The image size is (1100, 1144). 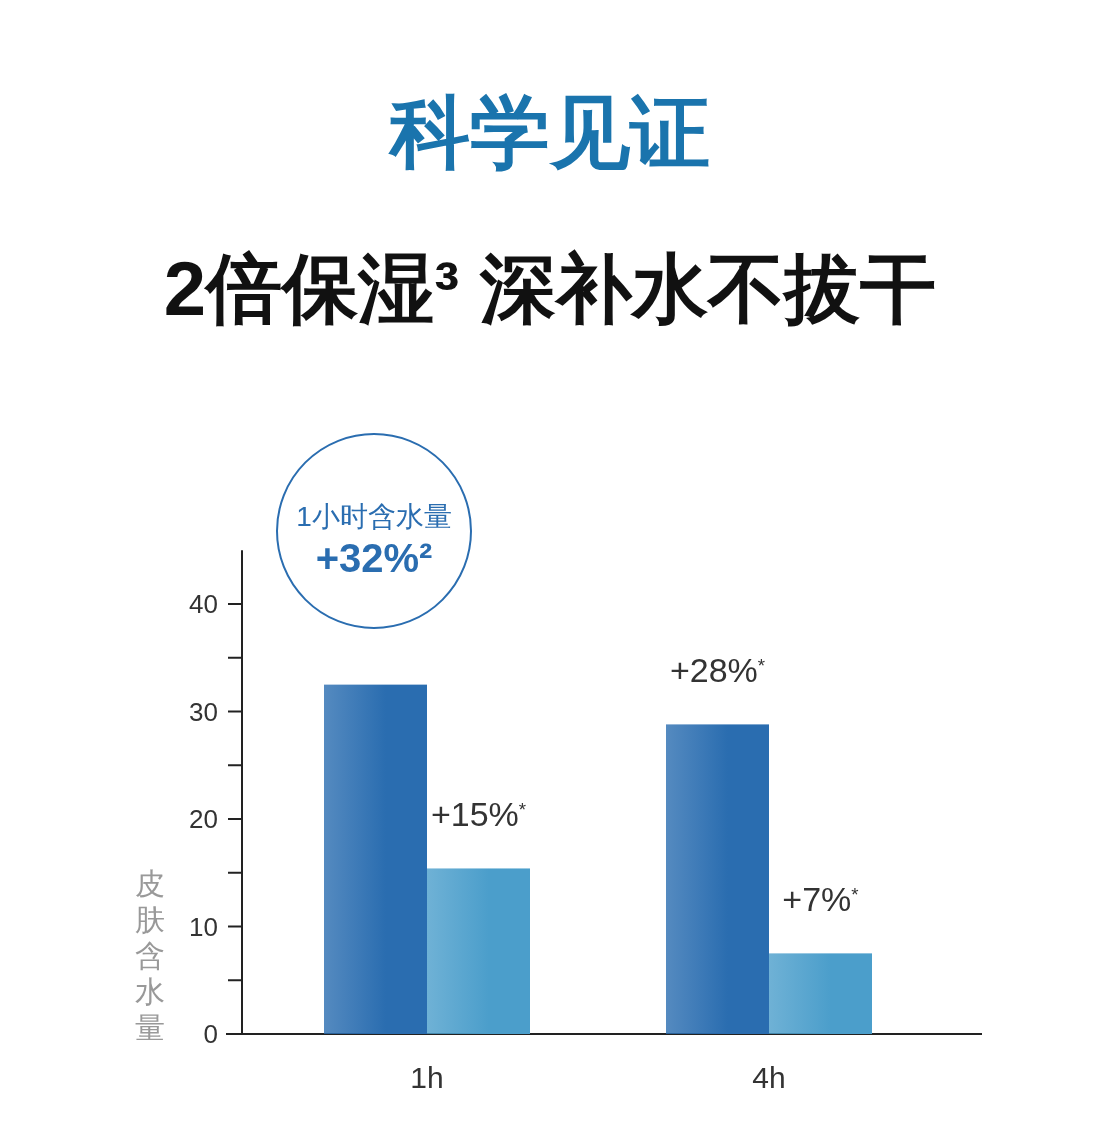 I want to click on annotation: +7%$^{*}$, so click(x=820, y=899).